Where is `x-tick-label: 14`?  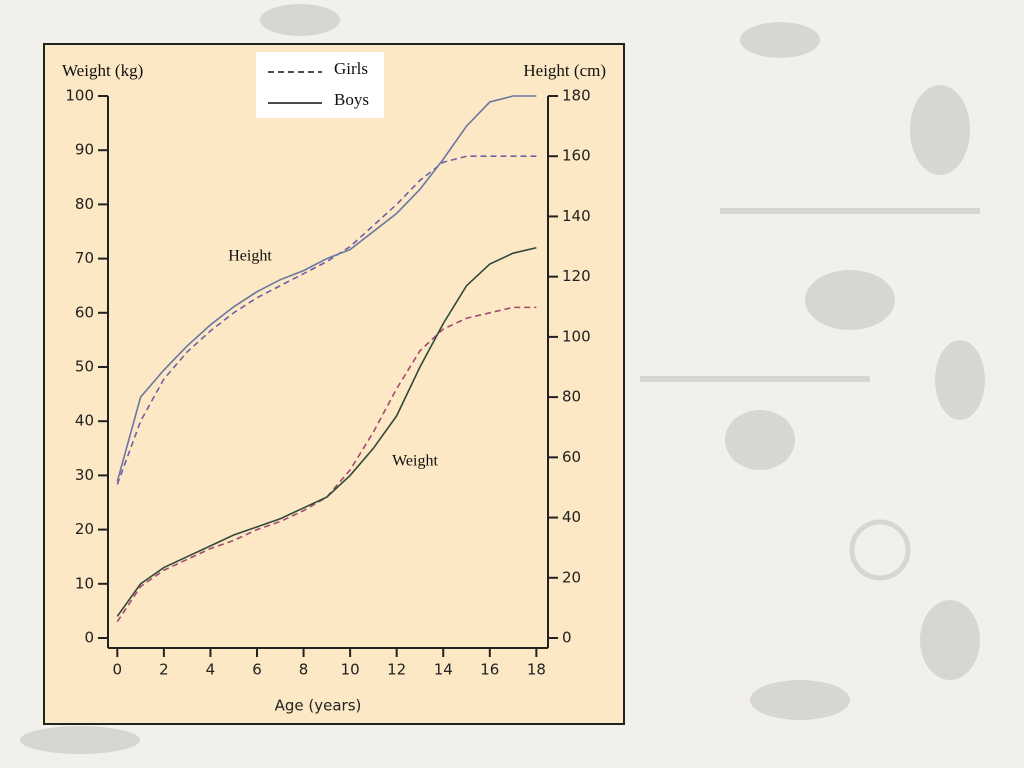
x-tick-label: 14 is located at coordinates (443, 670).